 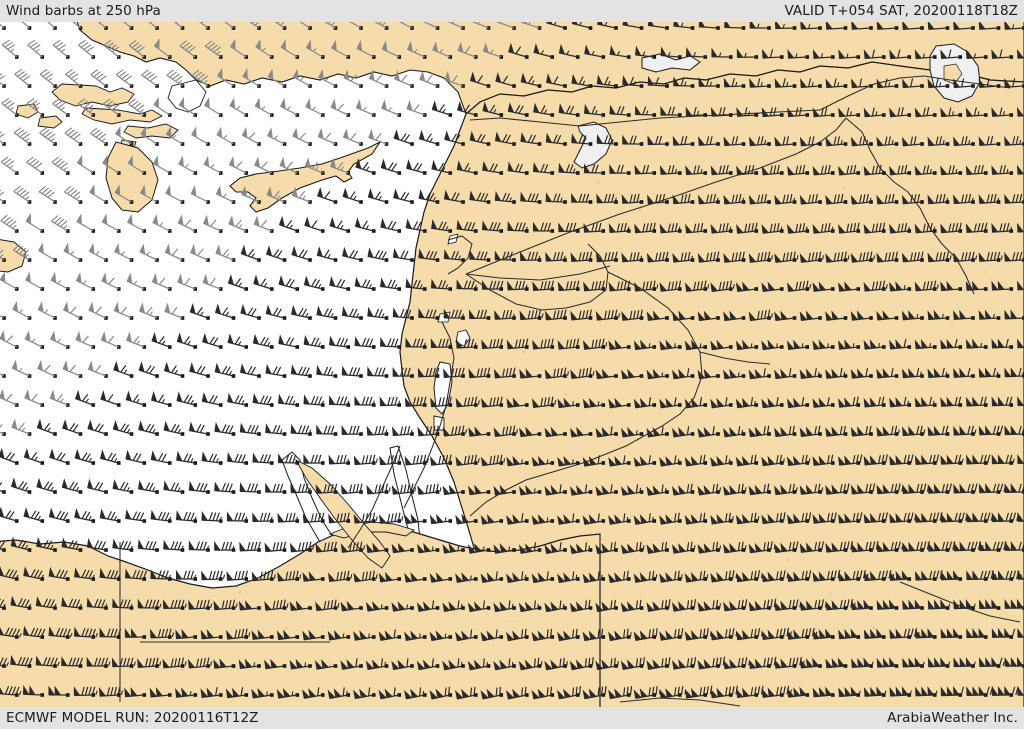 I want to click on page-title: Wind barbs at 250 hPa, so click(x=83, y=11).